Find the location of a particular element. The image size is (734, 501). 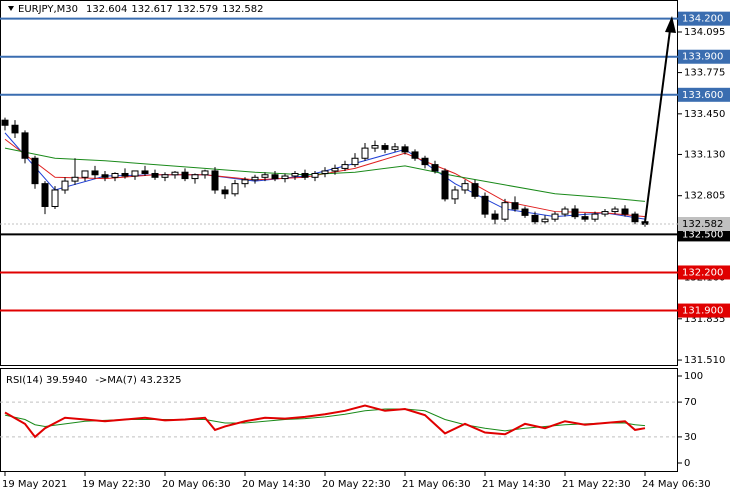

current-price-box is located at coordinates (704, 224).